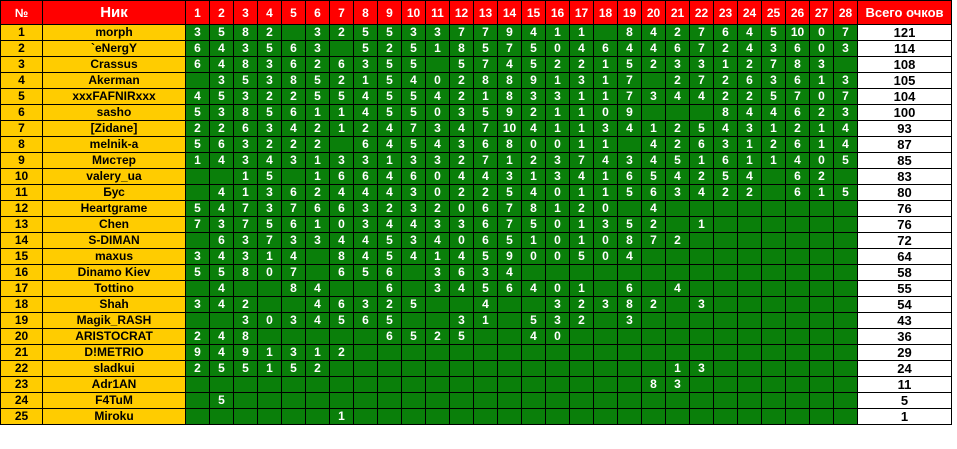 The image size is (957, 449). What do you see at coordinates (21, 192) in the screenshot?
I see `rank-cell: 11` at bounding box center [21, 192].